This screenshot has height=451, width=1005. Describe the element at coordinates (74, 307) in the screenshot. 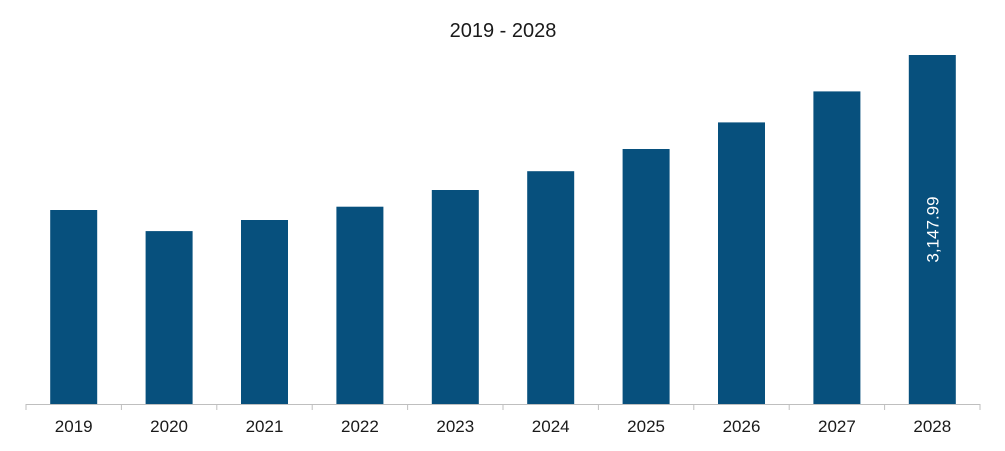

I see `bar-2019` at that location.